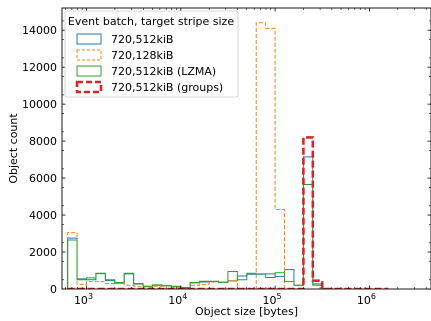  What do you see at coordinates (142, 39) in the screenshot?
I see `legend-label: 720,512kiB` at bounding box center [142, 39].